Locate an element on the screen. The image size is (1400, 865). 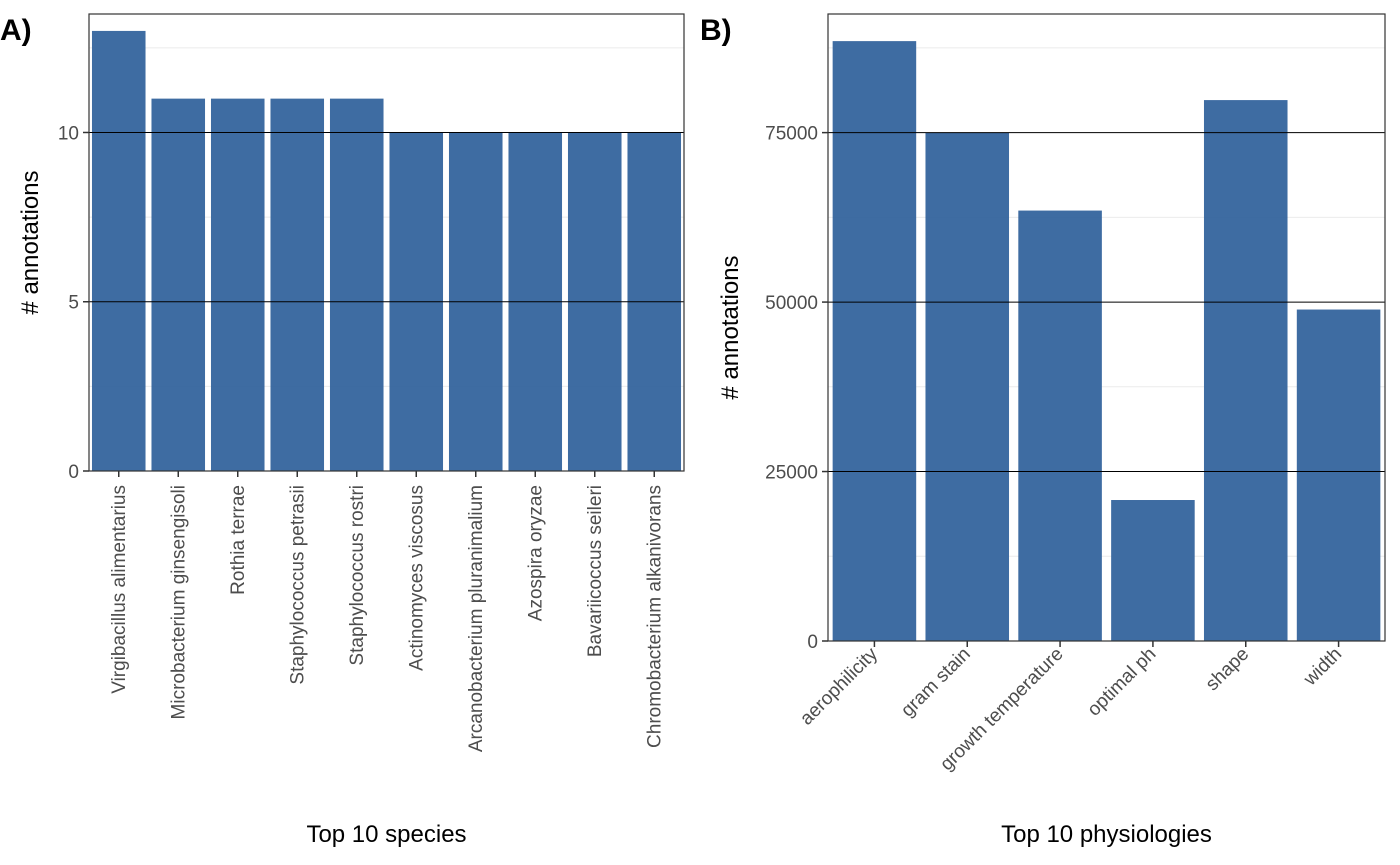
x-tick-label: Chromobacterium alkanivorans is located at coordinates (654, 616).